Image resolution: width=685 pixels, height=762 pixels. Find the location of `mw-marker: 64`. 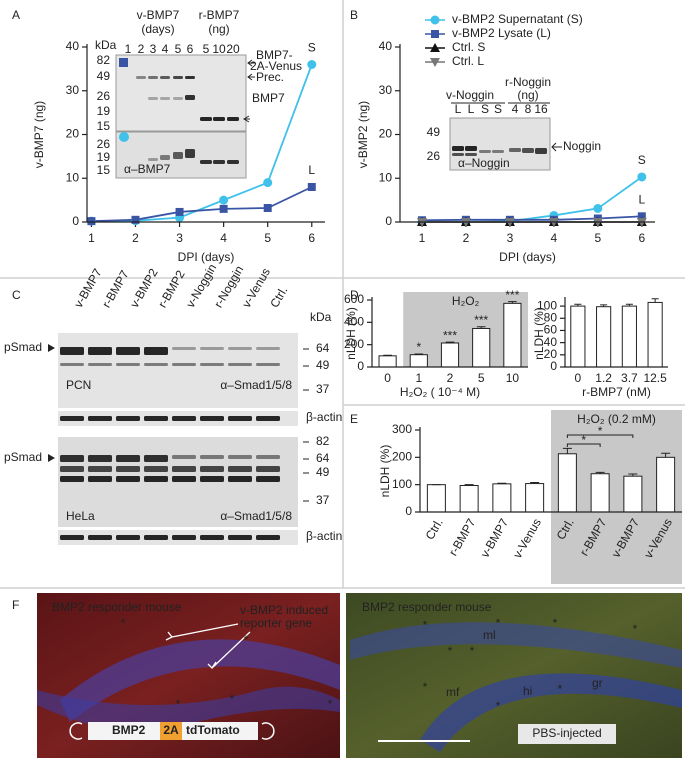

mw-marker: 64 is located at coordinates (323, 458).